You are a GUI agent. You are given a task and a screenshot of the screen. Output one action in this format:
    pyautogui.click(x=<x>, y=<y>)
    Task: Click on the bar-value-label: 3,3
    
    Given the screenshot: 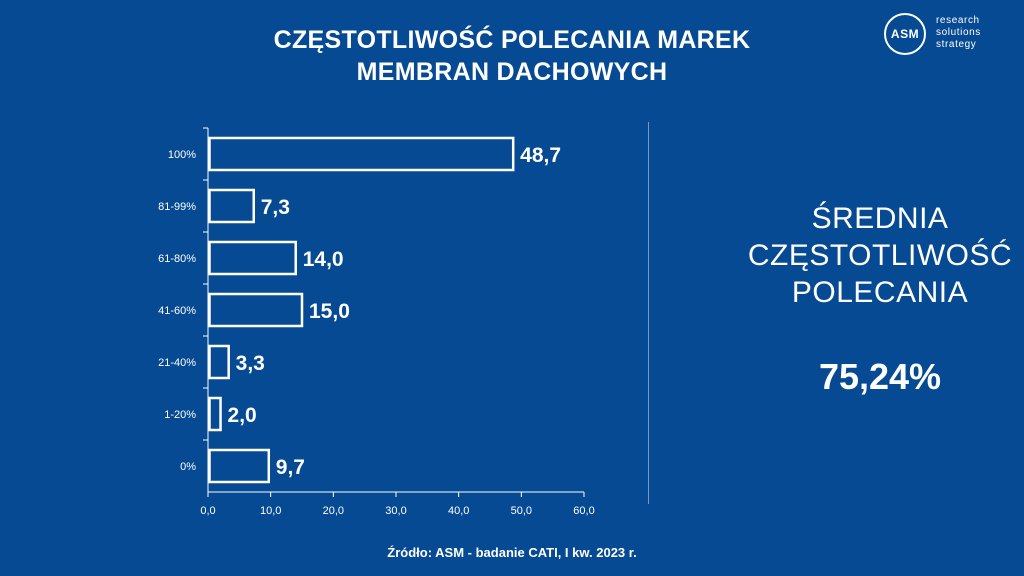 What is the action you would take?
    pyautogui.click(x=250, y=363)
    